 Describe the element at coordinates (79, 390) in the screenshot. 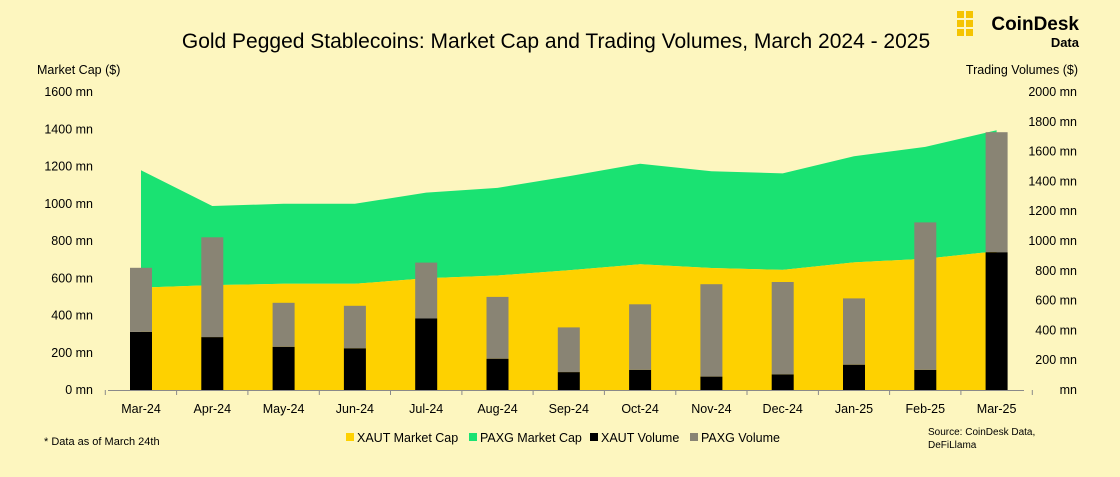

I see `left-tick-label: 0 mn` at that location.